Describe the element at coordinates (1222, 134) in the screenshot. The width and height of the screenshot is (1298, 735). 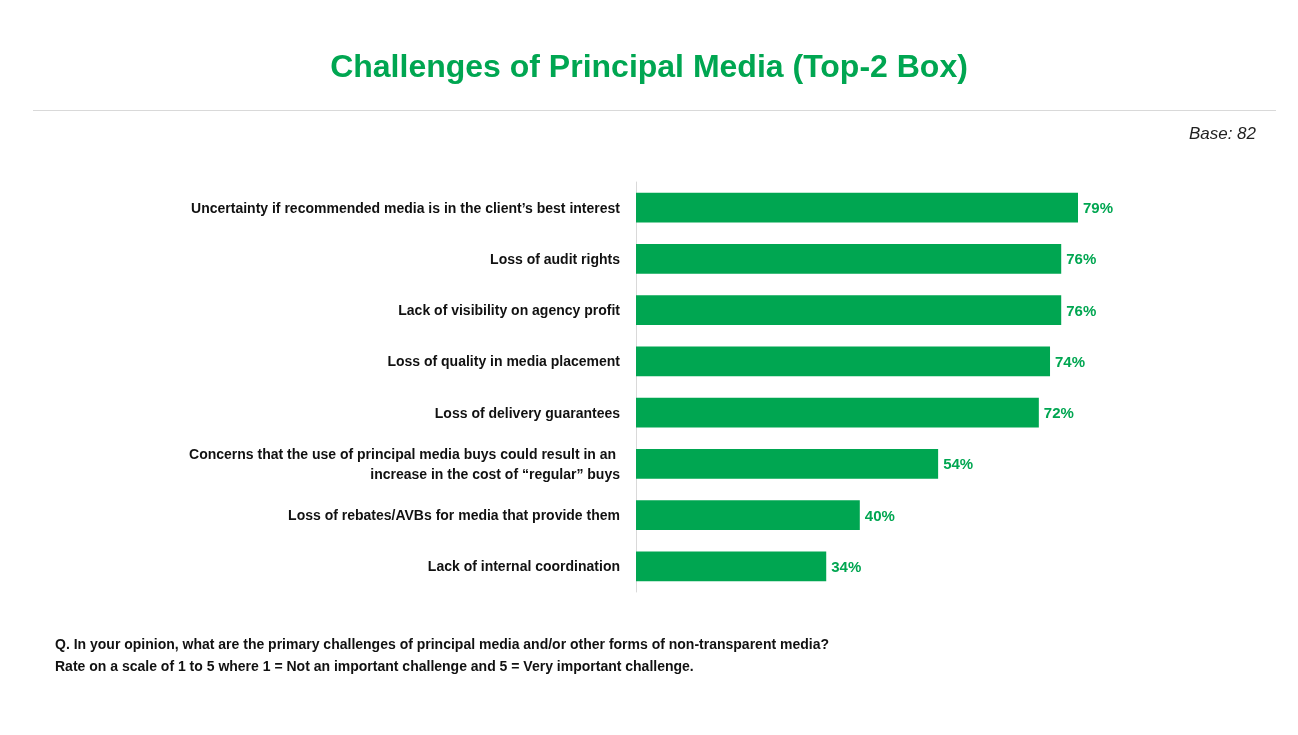
I see `text: Base: 82` at that location.